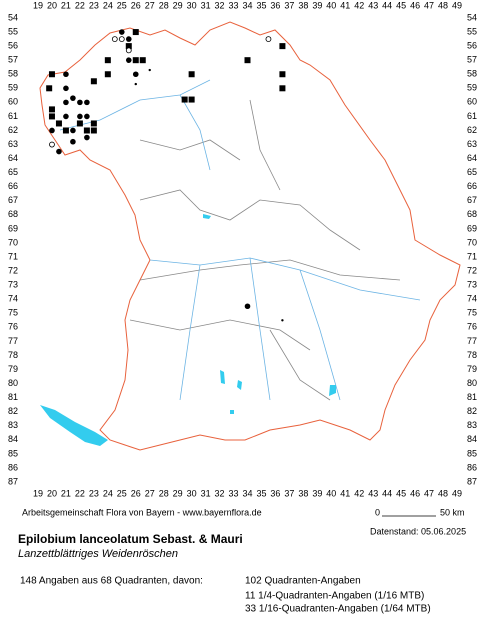  I want to click on column-label: 38, so click(303, 5).